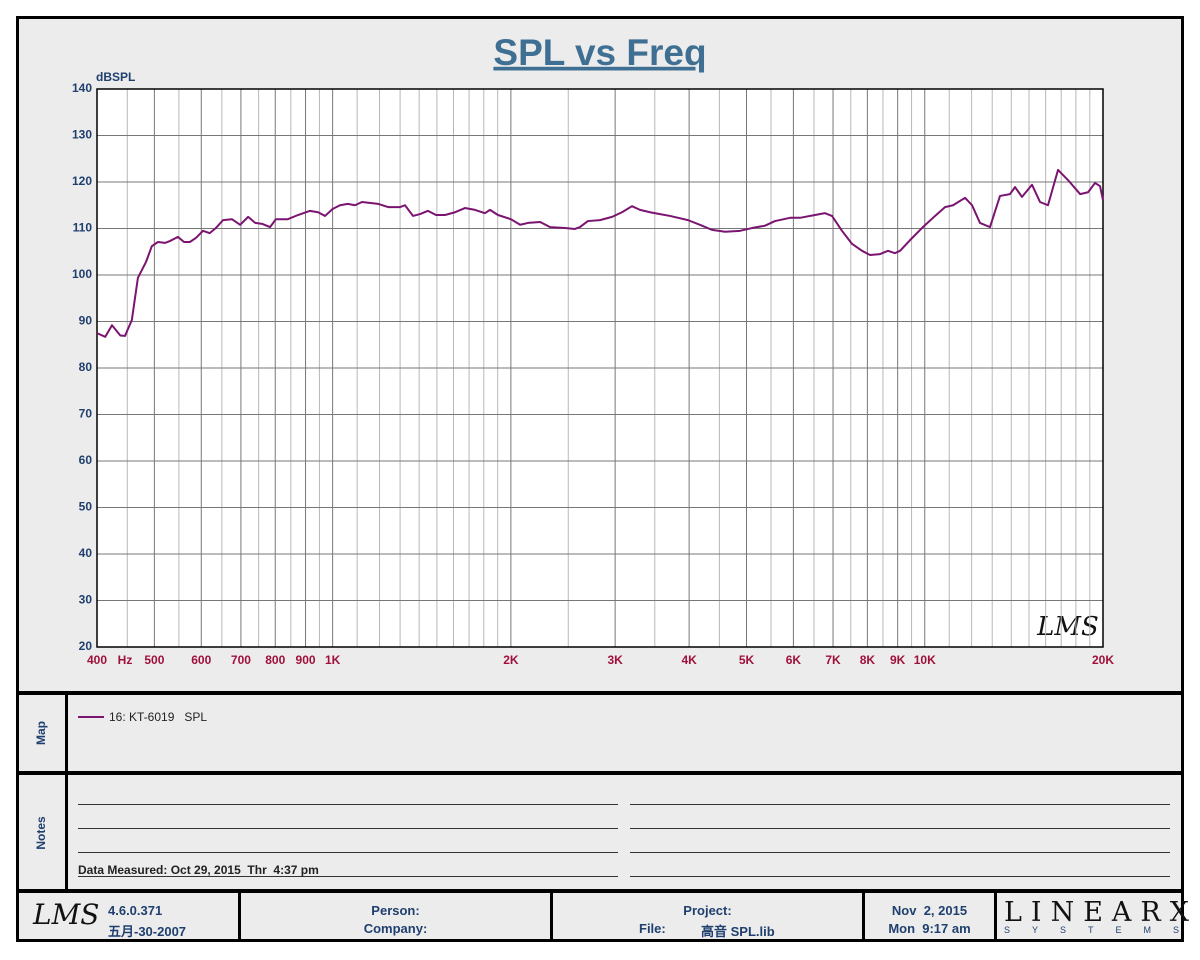 Image resolution: width=1200 pixels, height=960 pixels. Describe the element at coordinates (198, 870) in the screenshot. I see `data-measured: Data Measured: Oct 29, 2015 Thr 4:37 pm` at that location.